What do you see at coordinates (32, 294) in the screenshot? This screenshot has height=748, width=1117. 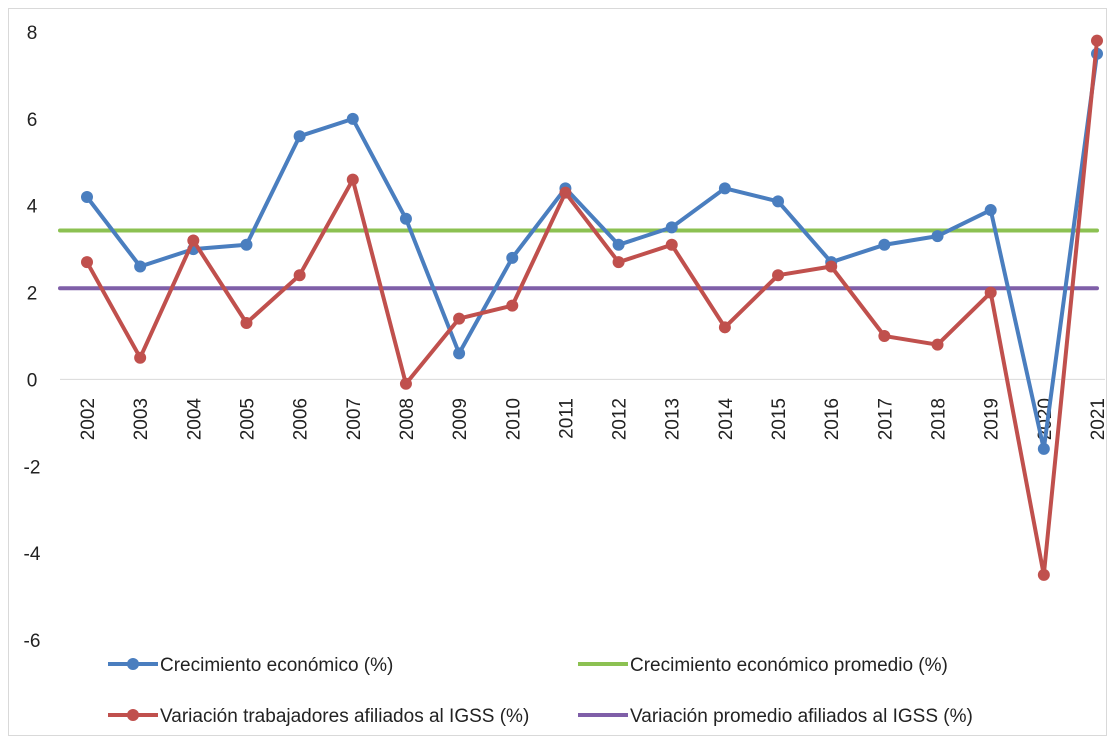 I see `y-tick-label: 2` at bounding box center [32, 294].